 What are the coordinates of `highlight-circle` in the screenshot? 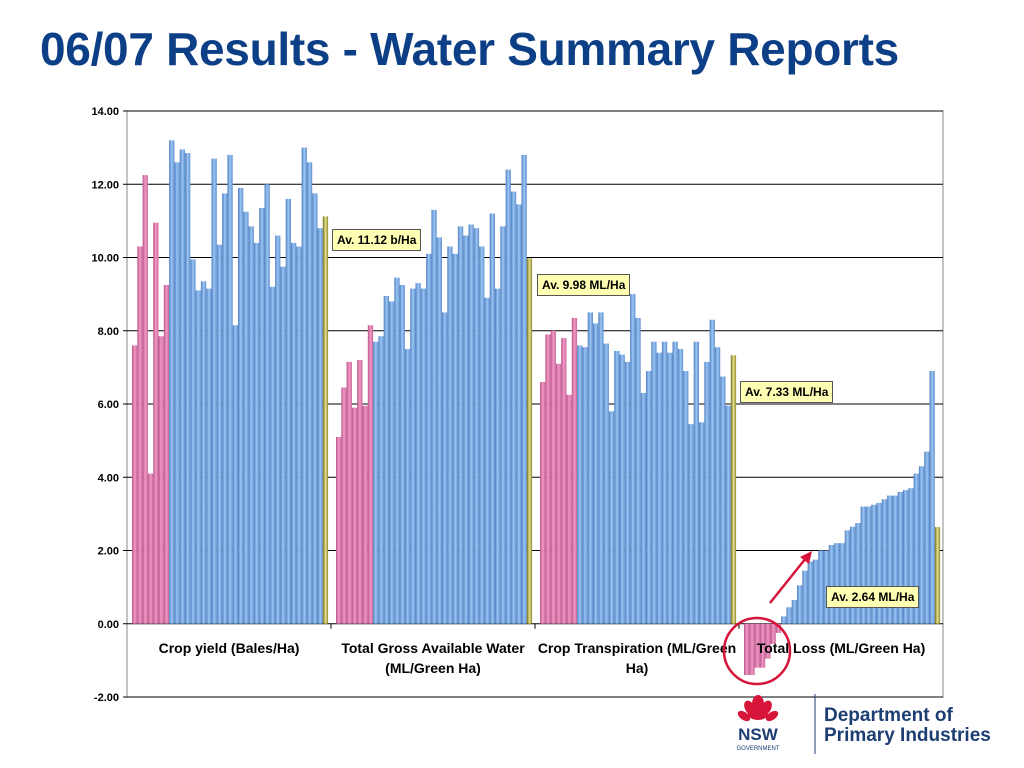 It's located at (757, 651).